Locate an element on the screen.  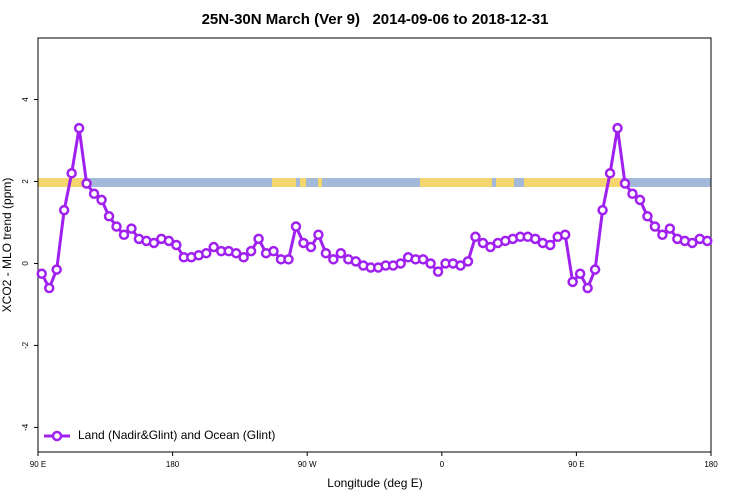
x-tick-label: 0 is located at coordinates (442, 464).